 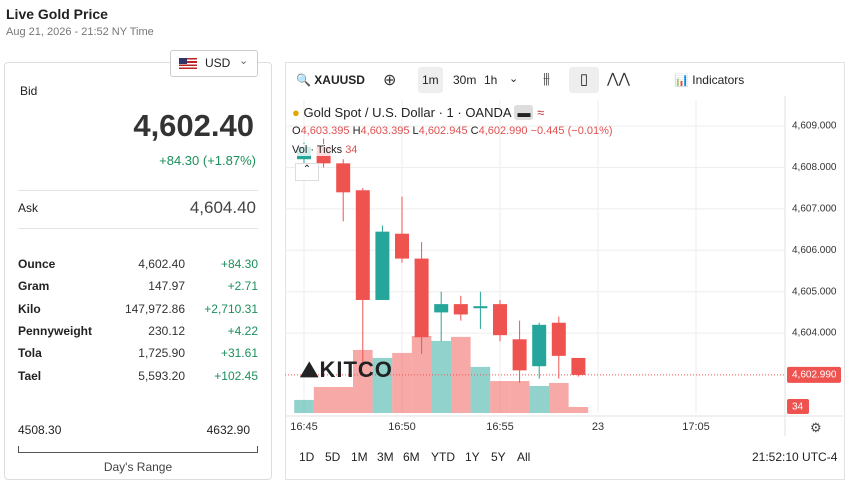 I want to click on unit-name: Tola, so click(x=30, y=353).